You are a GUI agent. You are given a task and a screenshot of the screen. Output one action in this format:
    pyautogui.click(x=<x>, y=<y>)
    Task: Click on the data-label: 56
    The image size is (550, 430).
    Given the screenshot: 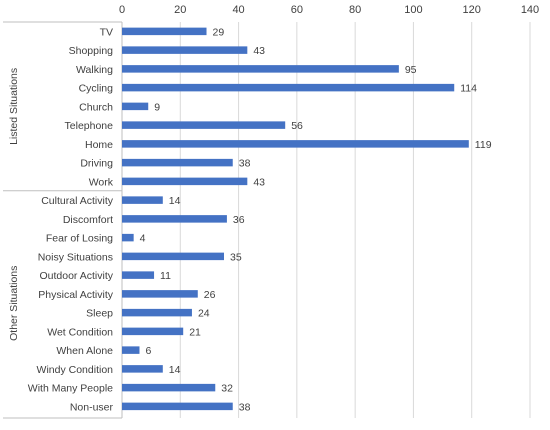 What is the action you would take?
    pyautogui.click(x=297, y=126)
    